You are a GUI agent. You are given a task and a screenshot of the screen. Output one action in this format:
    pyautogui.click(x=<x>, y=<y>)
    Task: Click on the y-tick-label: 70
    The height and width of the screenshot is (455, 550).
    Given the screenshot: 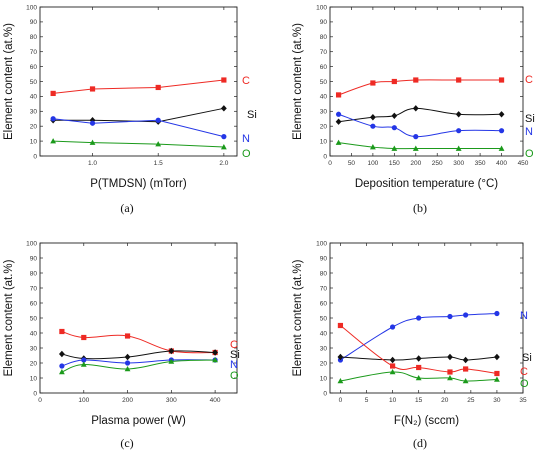 What is the action you would take?
    pyautogui.click(x=324, y=52)
    